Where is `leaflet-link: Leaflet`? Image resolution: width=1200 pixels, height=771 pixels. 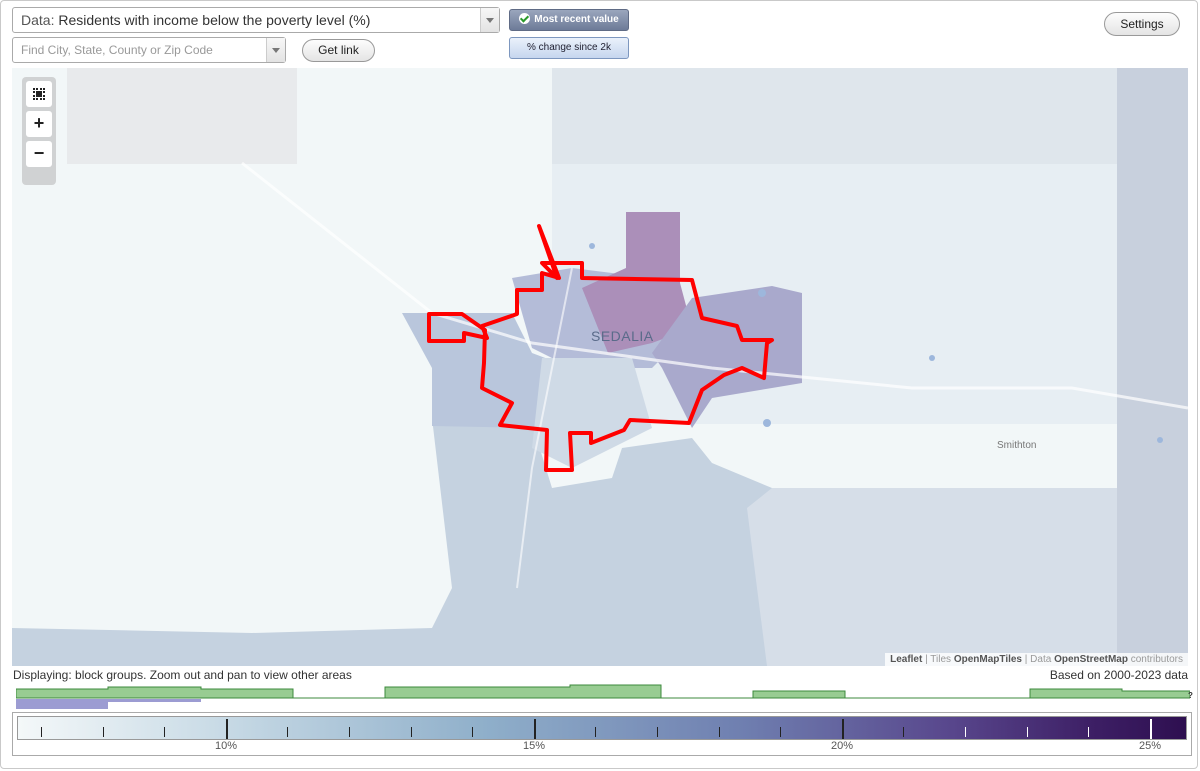
leaflet-link: Leaflet is located at coordinates (906, 659).